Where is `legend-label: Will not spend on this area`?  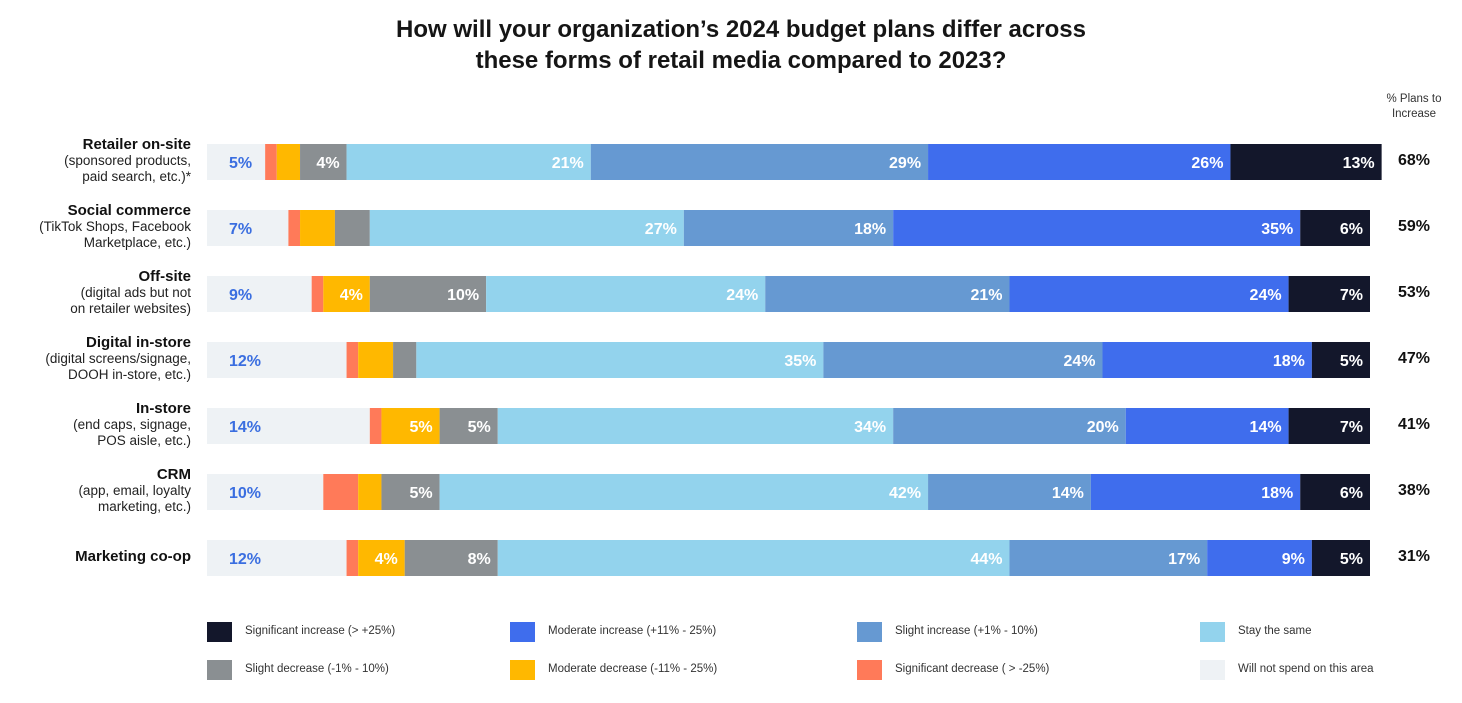
legend-label: Will not spend on this area is located at coordinates (1306, 669).